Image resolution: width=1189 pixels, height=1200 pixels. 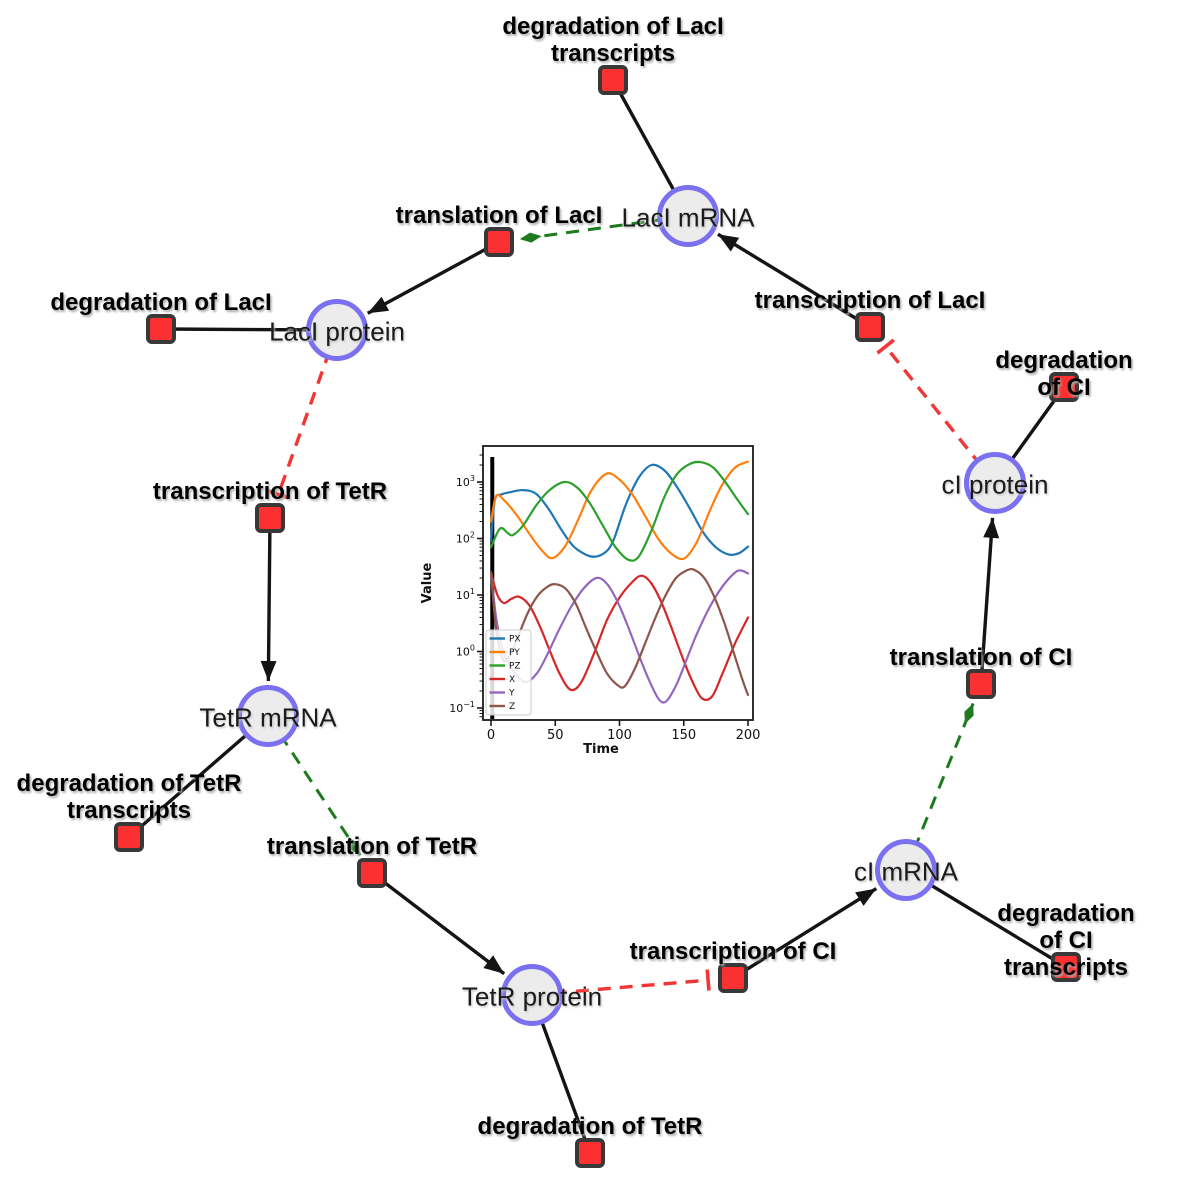 I want to click on series-line-Z, so click(x=619, y=632).